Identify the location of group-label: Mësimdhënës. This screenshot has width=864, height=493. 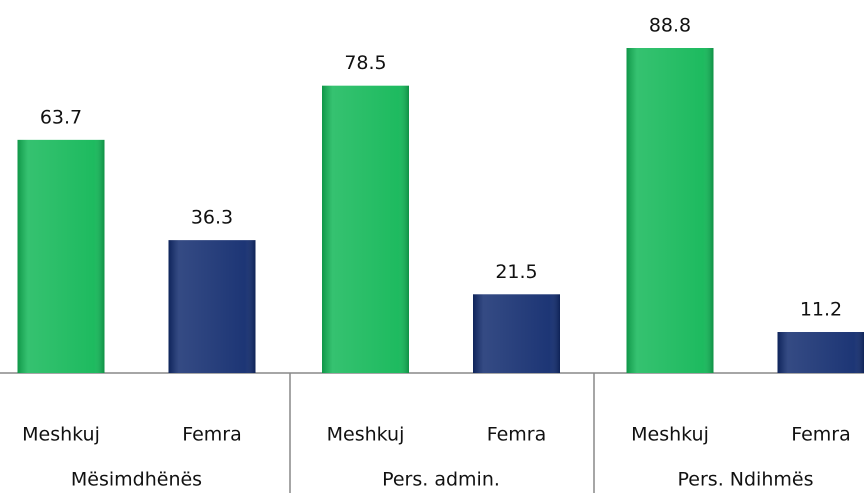
(136, 480).